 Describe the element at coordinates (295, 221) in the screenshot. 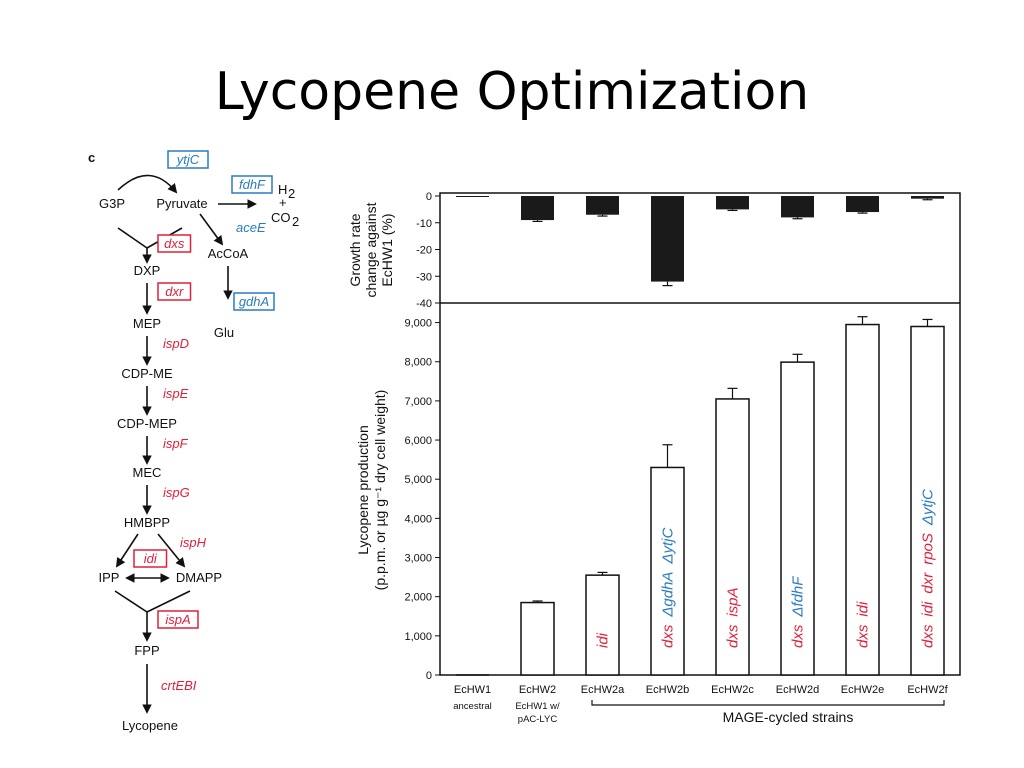

I see `node-co2-sub: 2` at that location.